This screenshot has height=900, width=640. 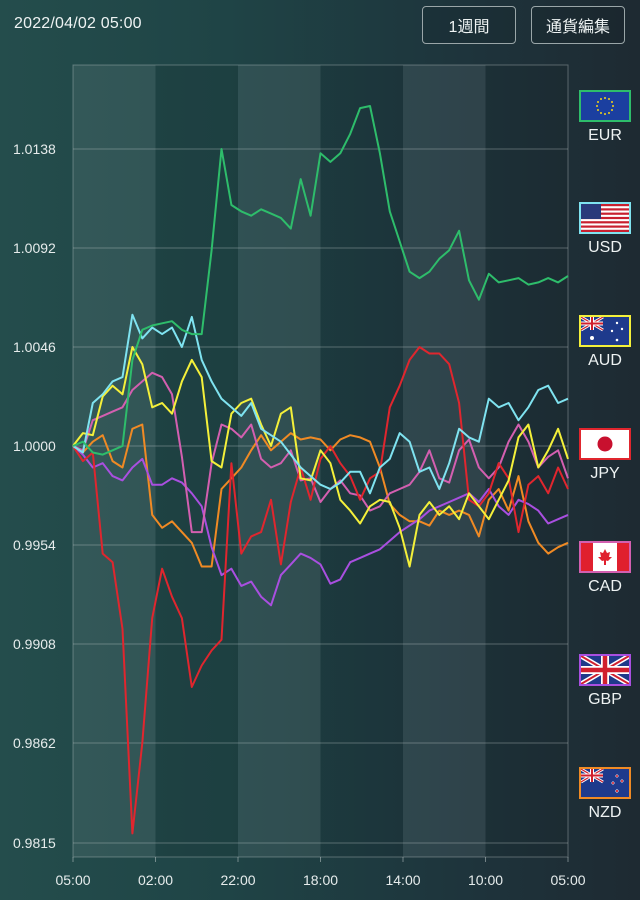 What do you see at coordinates (469, 25) in the screenshot?
I see `period-button: 1週間` at bounding box center [469, 25].